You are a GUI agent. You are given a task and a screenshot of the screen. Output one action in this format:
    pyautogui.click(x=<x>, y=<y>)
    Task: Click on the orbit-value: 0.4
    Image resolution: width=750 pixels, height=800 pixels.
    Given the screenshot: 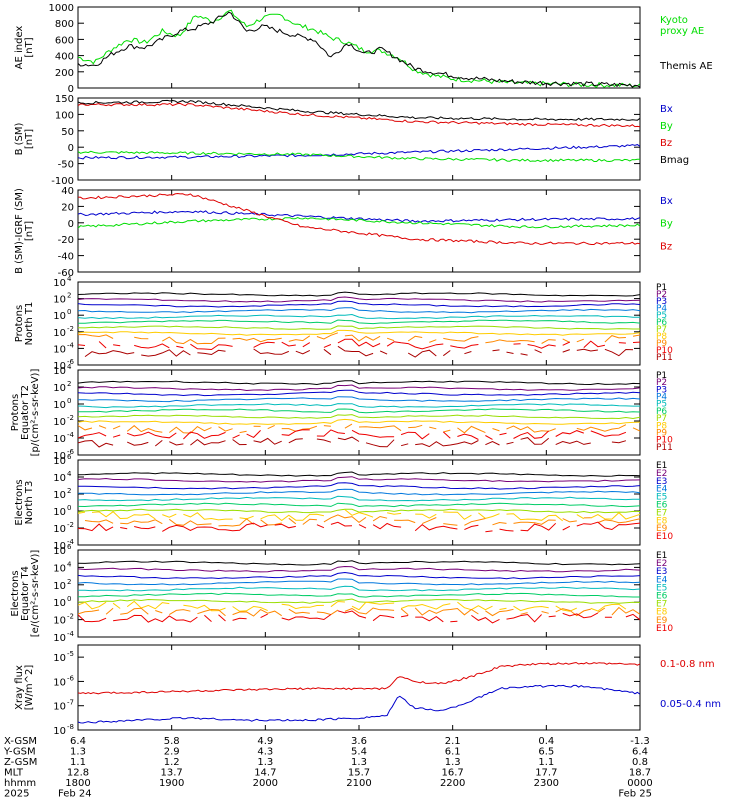 What is the action you would take?
    pyautogui.click(x=546, y=741)
    